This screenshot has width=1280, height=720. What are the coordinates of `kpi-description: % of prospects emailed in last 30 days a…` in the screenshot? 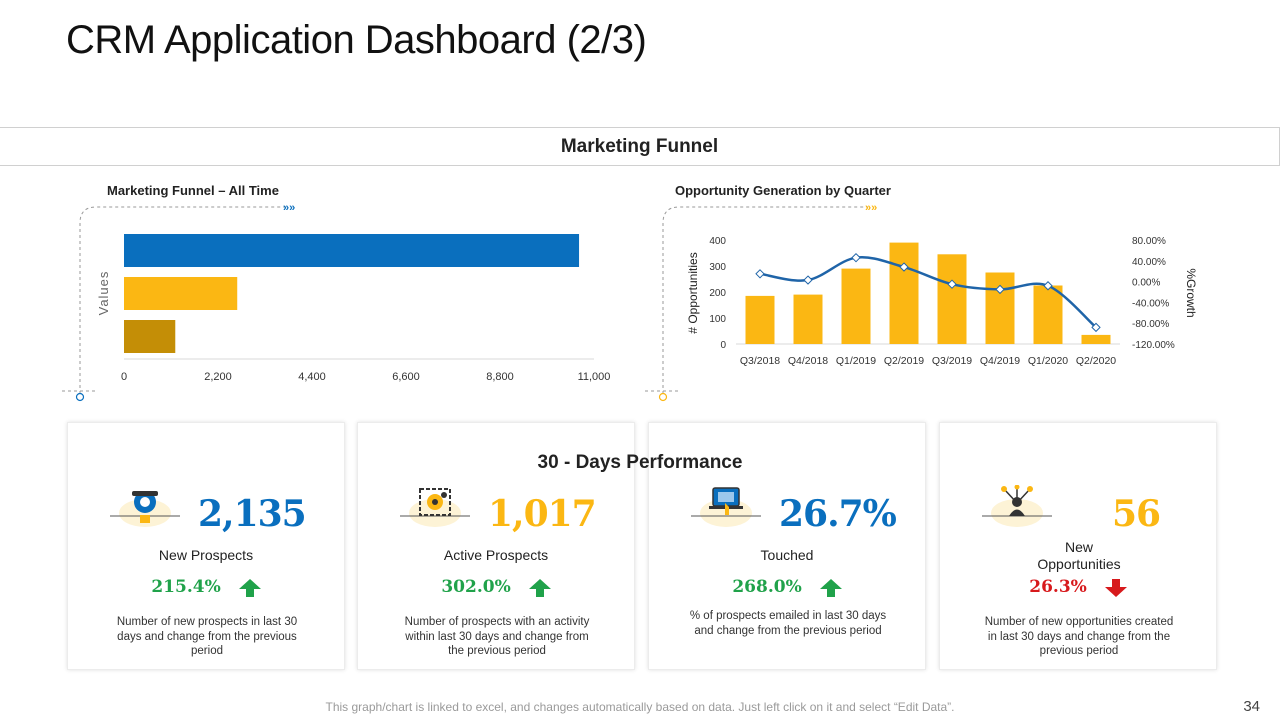 It's located at (788, 623).